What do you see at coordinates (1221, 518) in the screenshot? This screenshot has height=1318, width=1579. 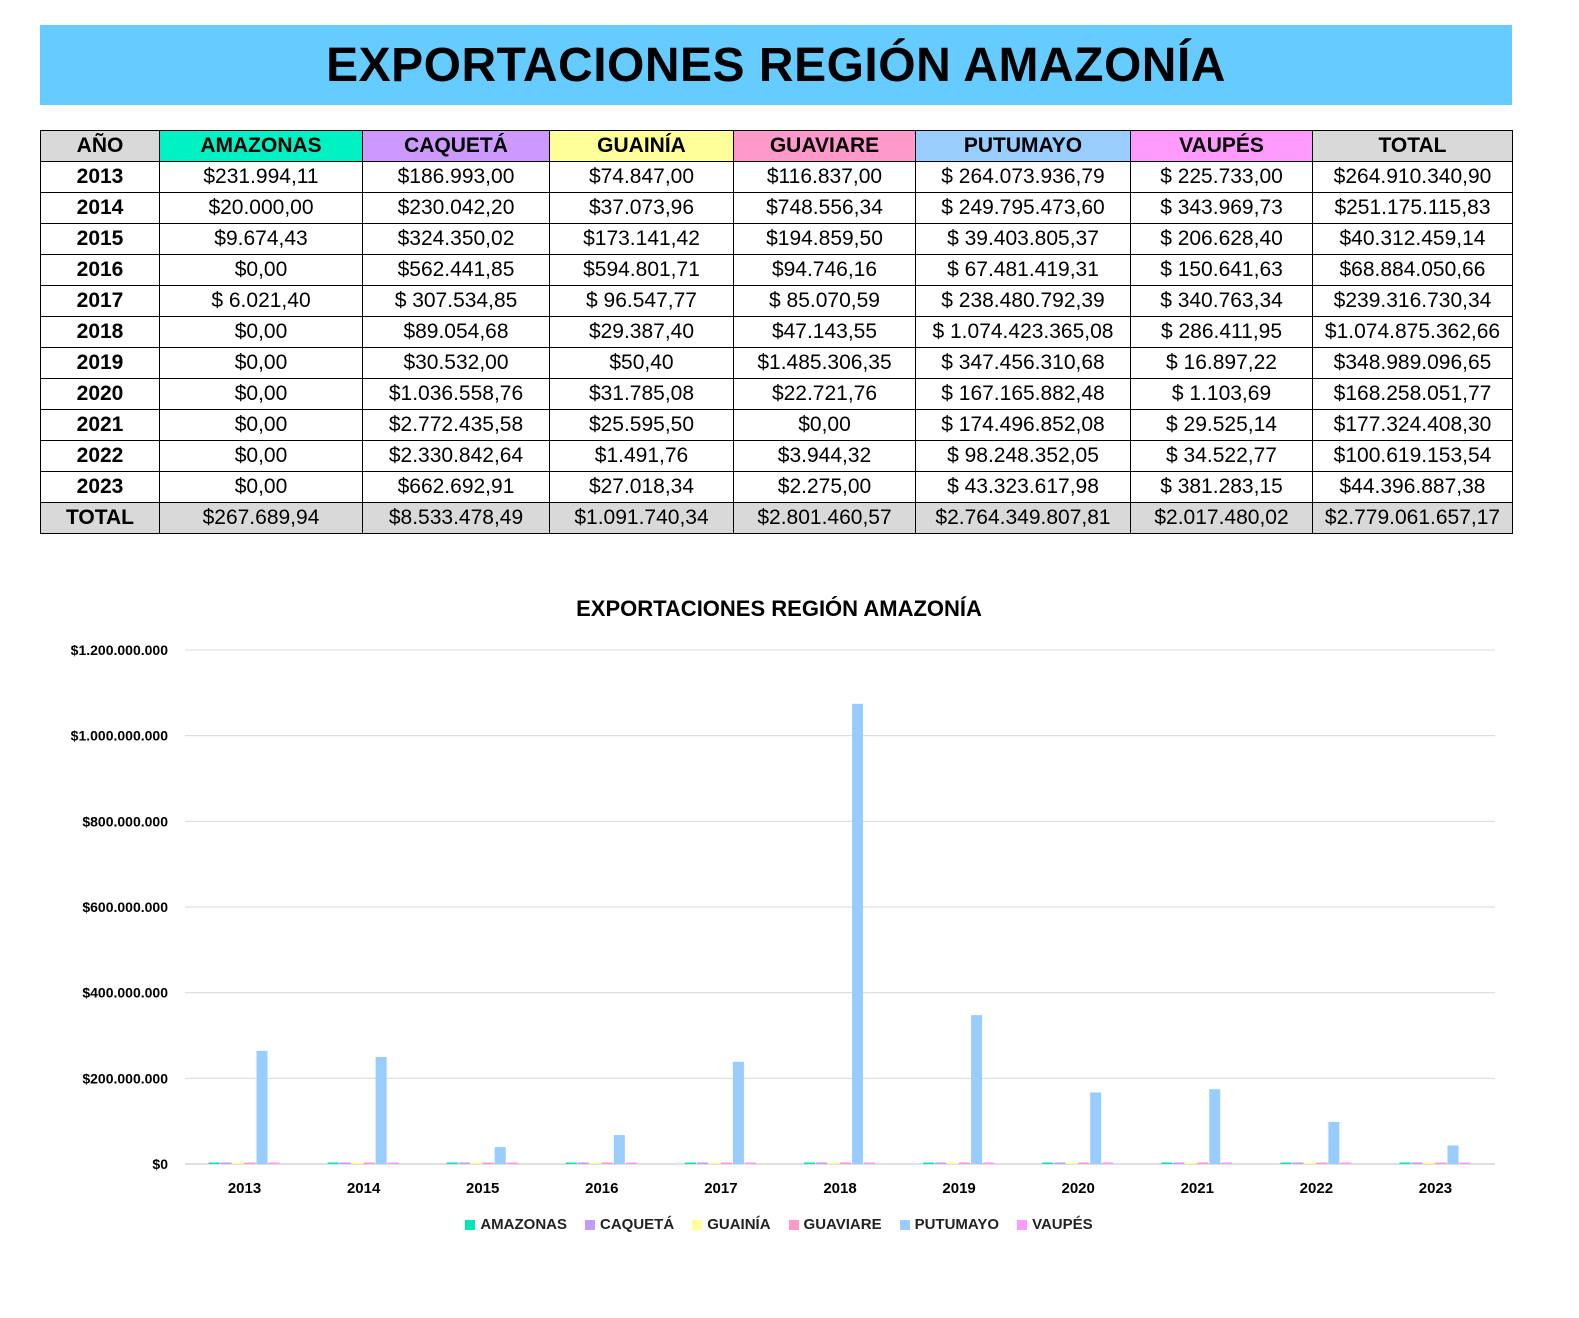 I see `total-value-cell: $2.017.480,02` at bounding box center [1221, 518].